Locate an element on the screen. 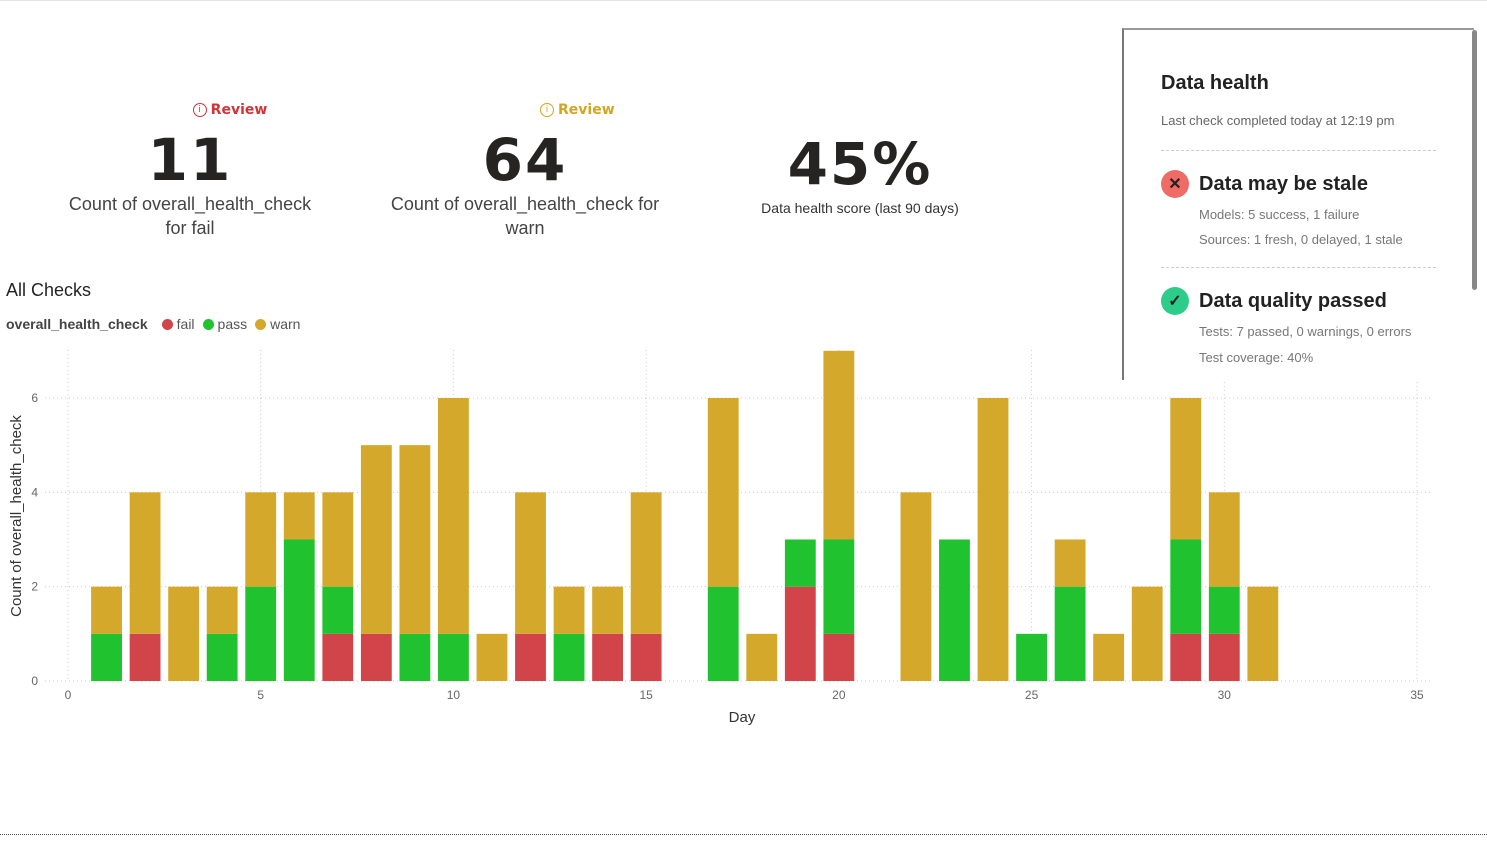  status-detail: Tests: 7 passed, 0 warnings, 0 errors is located at coordinates (1305, 331).